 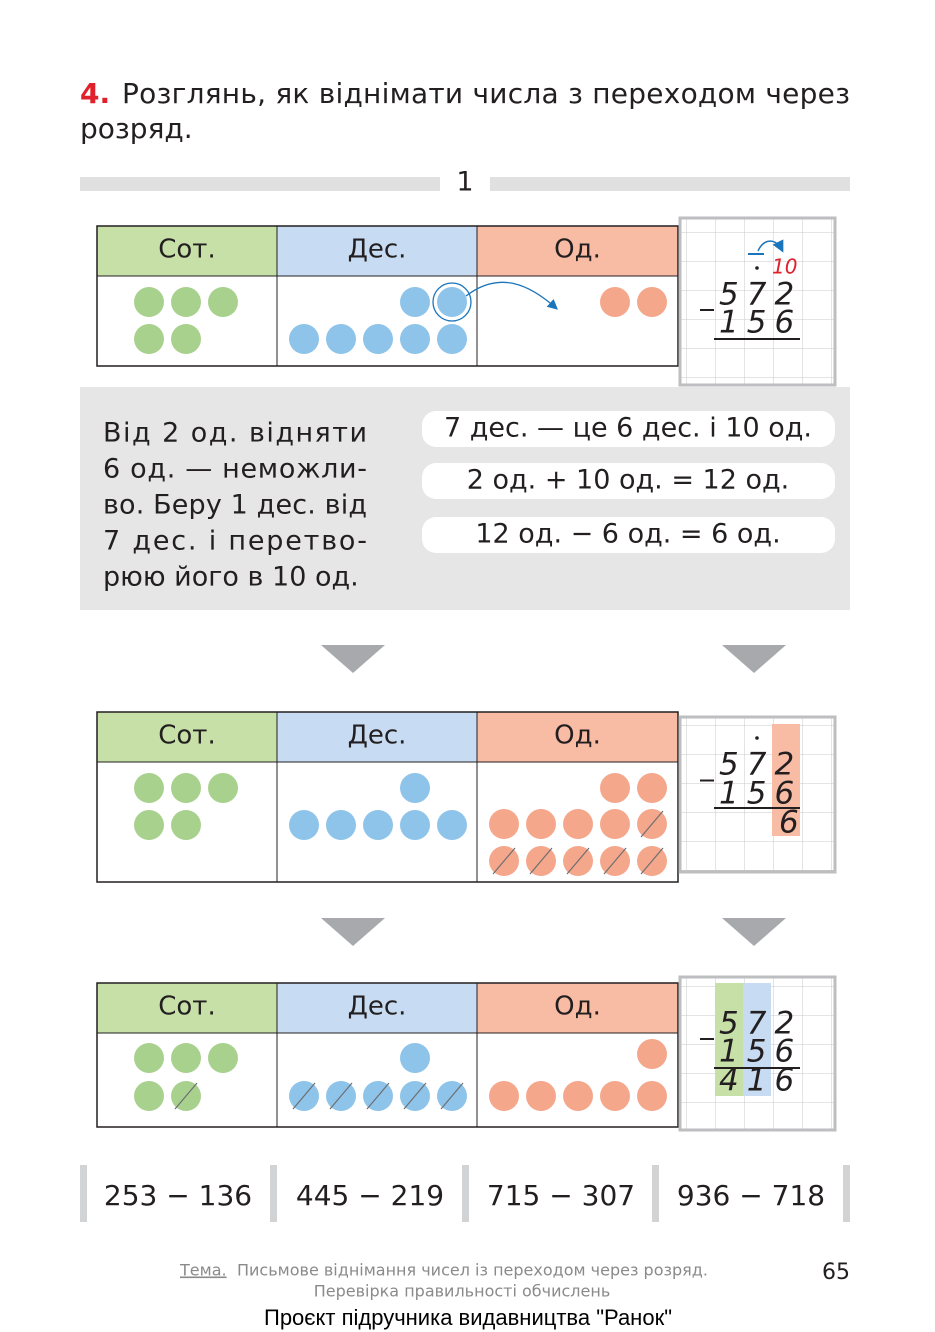 What do you see at coordinates (235, 469) in the screenshot?
I see `explanation-line: 6 од. — неможли-` at bounding box center [235, 469].